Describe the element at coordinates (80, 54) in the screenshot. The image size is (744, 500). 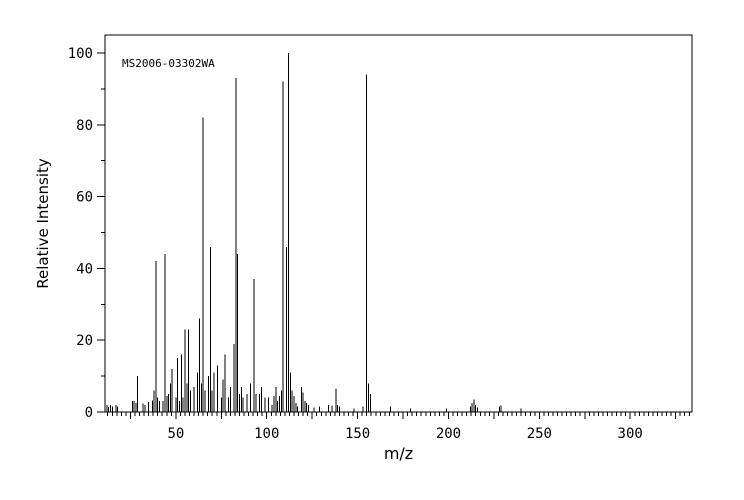
I see `y-axis-tick-label: 100` at that location.